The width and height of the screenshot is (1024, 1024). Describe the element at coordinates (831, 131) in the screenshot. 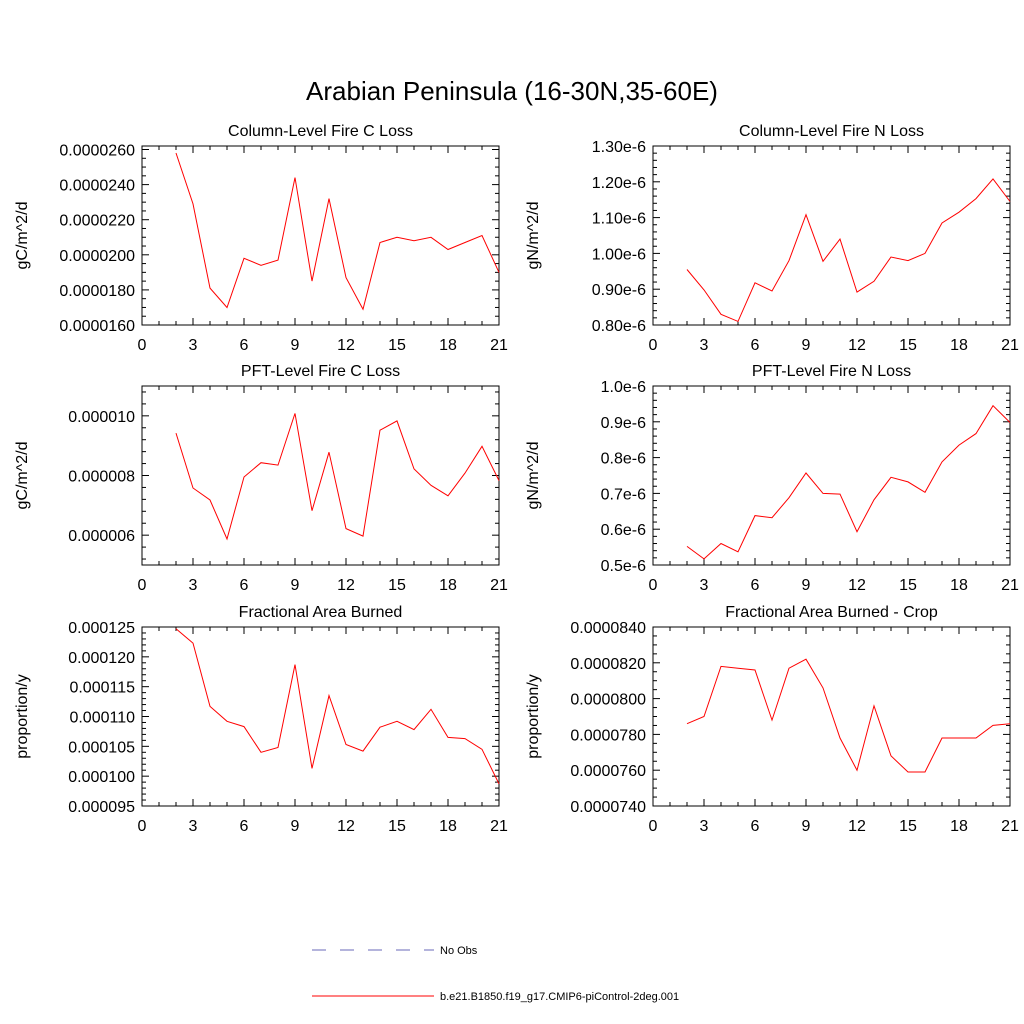

I see `panel-title: Column-Level Fire N Loss` at that location.